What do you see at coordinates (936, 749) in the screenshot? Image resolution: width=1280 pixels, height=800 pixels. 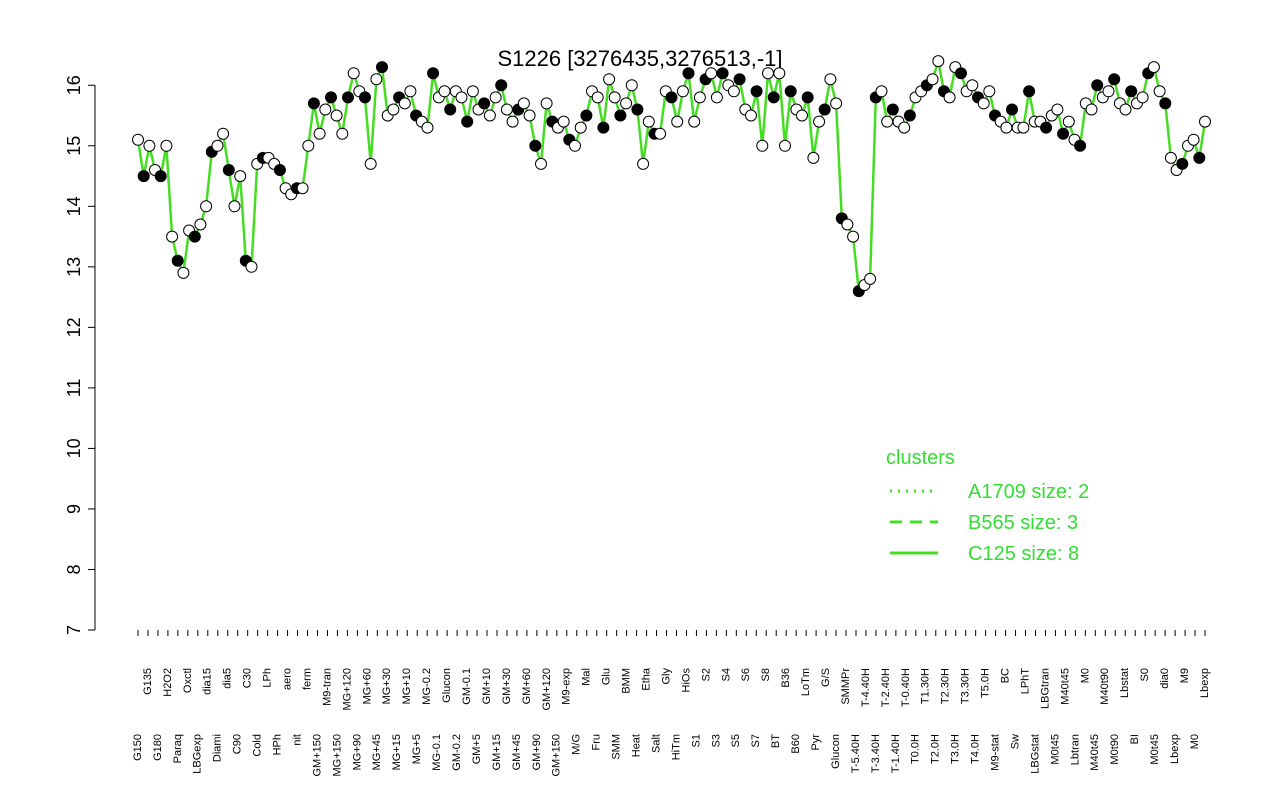 I see `x-tick-label: T2.0H` at bounding box center [936, 749].